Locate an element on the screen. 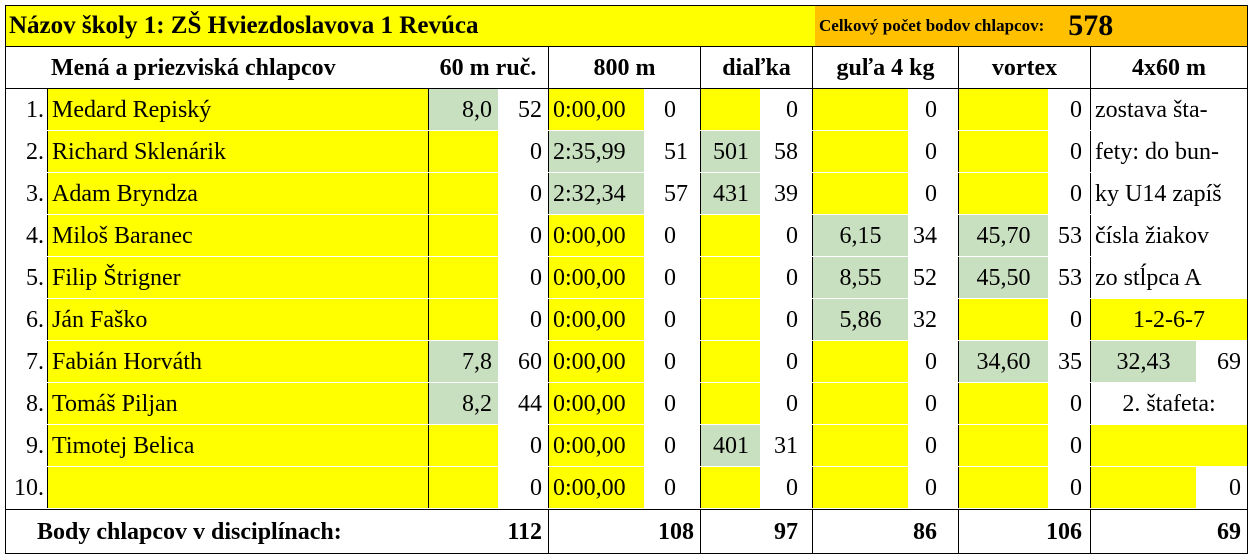 The height and width of the screenshot is (554, 1252). athlete-name-input: Fabián Horváth is located at coordinates (237, 361).